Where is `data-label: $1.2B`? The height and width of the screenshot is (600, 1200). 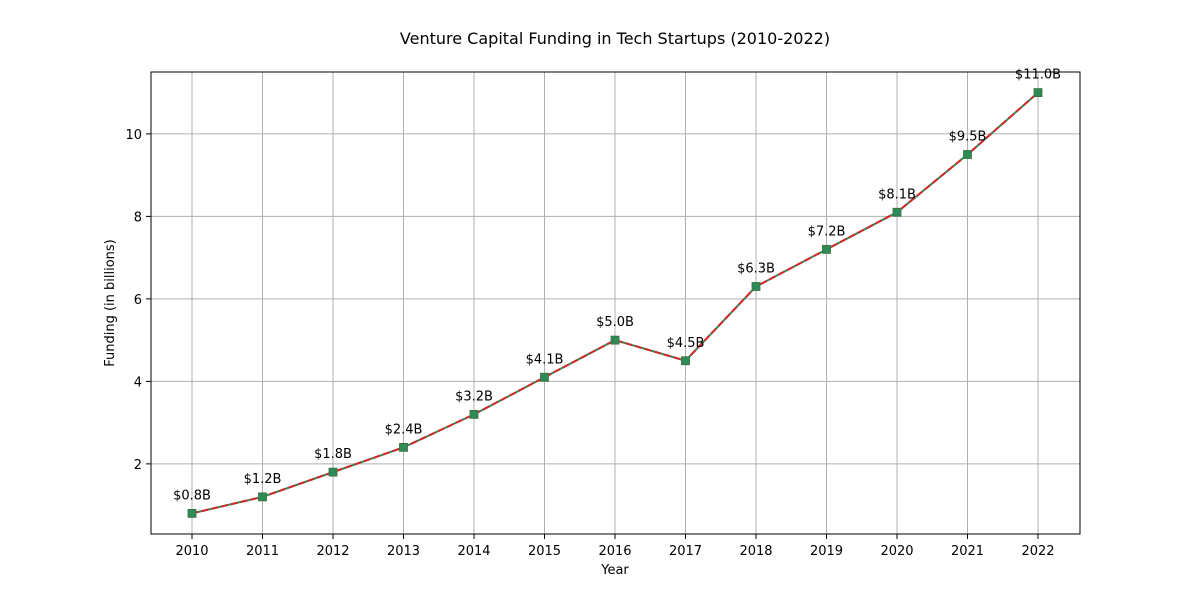
data-label: $1.2B is located at coordinates (263, 479).